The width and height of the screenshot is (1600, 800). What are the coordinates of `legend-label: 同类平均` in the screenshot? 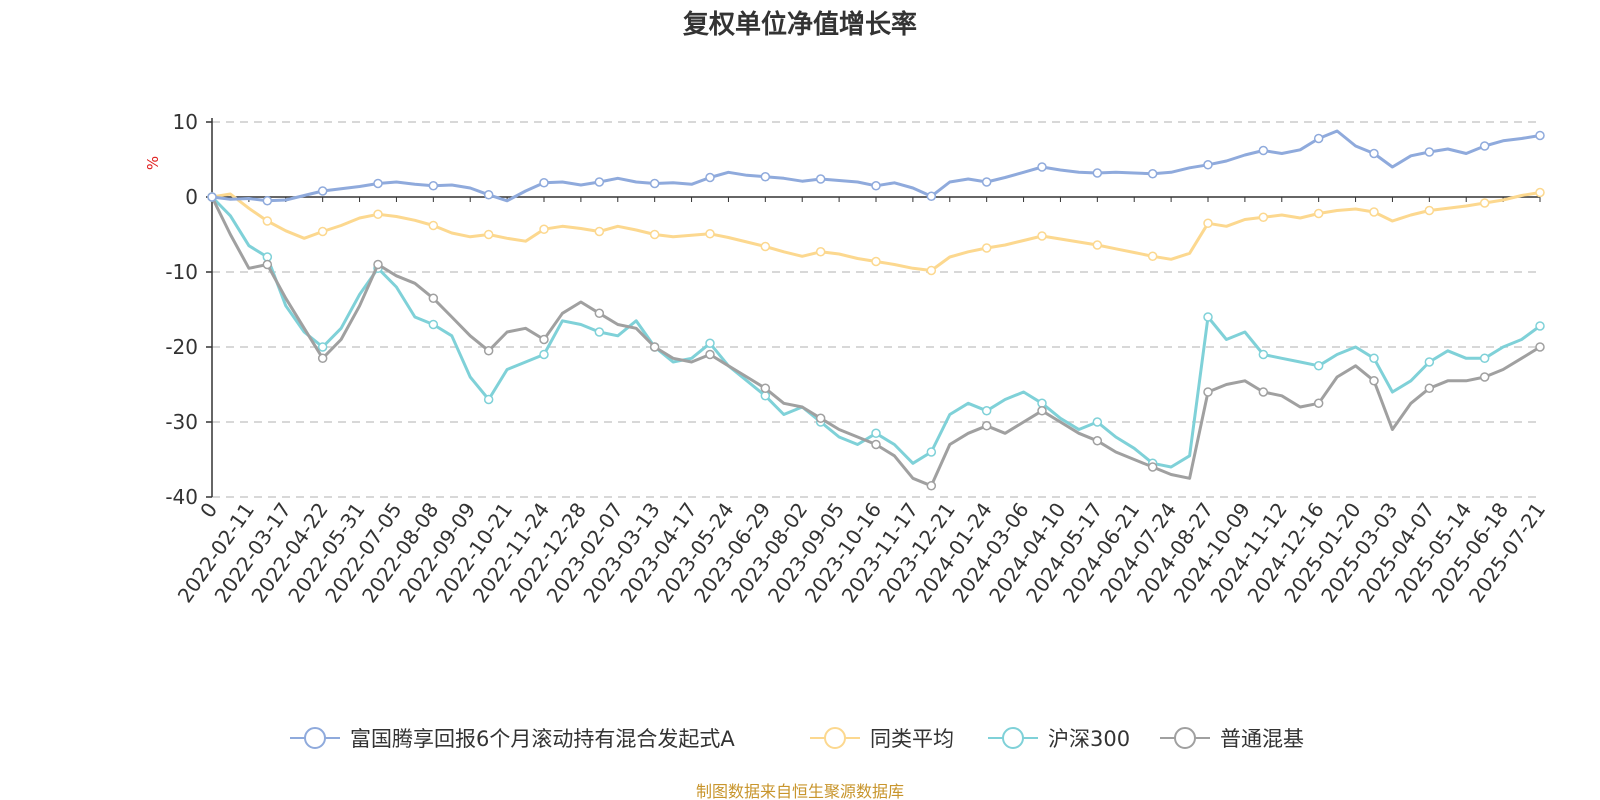 It's located at (912, 739).